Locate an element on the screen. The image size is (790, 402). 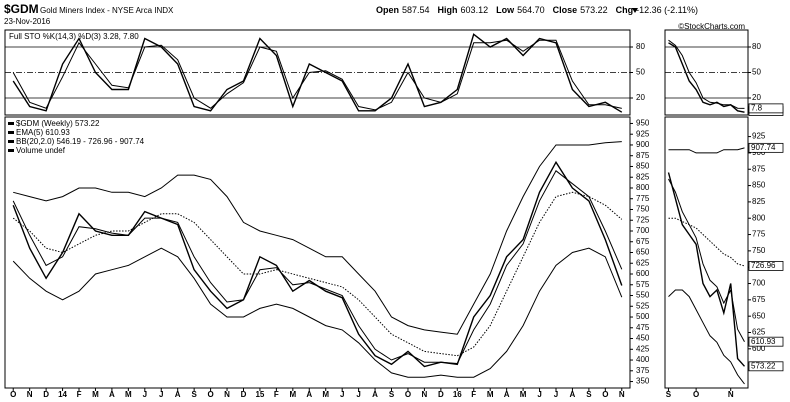
plot-area is located at coordinates (706, 76).